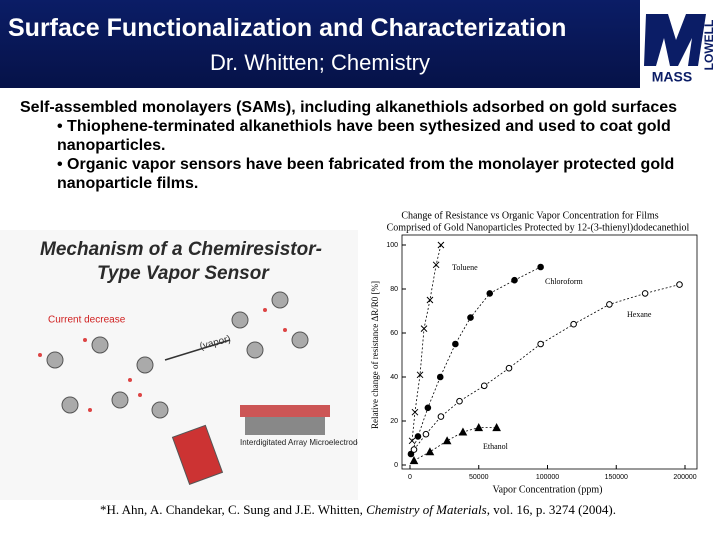  What do you see at coordinates (548, 489) in the screenshot?
I see `x-axis-label: Vapor Concentration (ppm)` at bounding box center [548, 489].